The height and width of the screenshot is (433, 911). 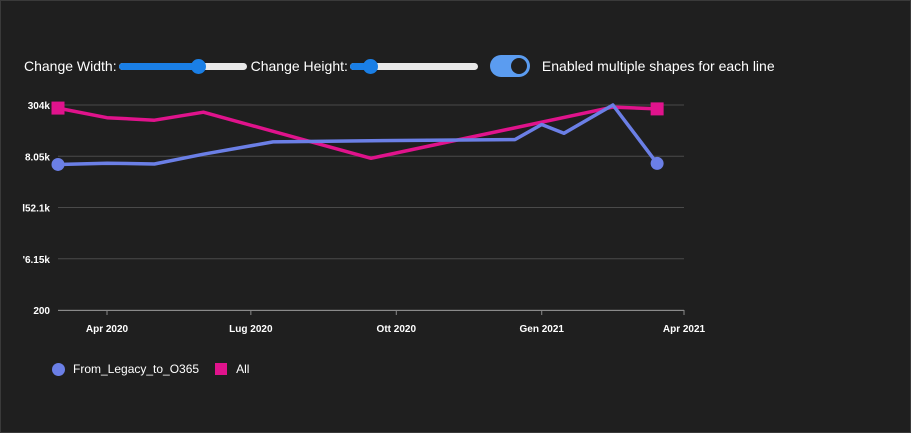 I want to click on change-width-slider, so click(x=182, y=66).